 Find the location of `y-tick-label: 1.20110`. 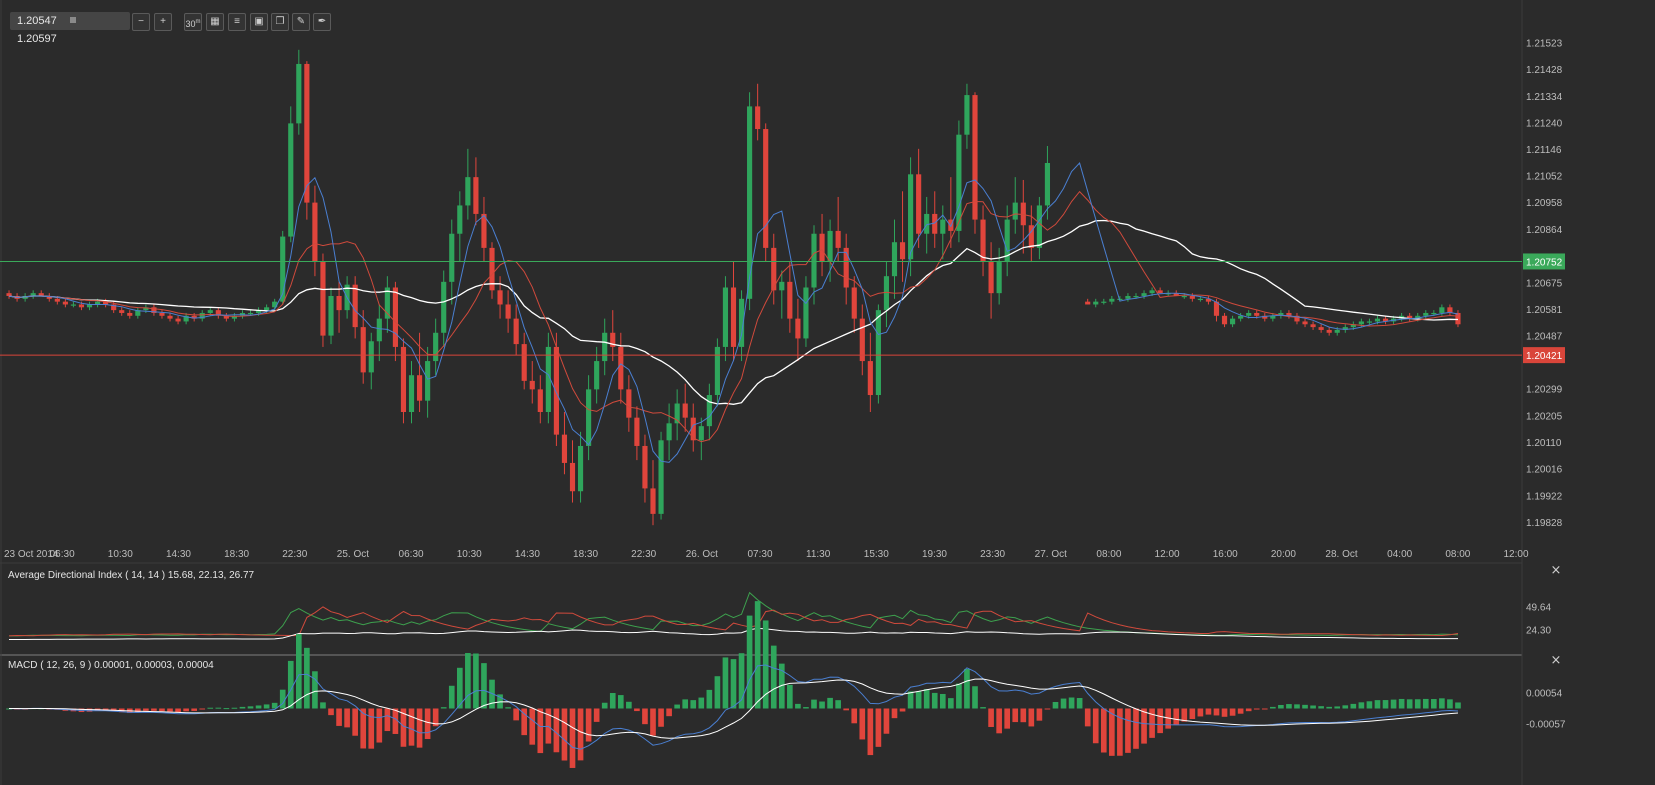

y-tick-label: 1.20110 is located at coordinates (1544, 443).